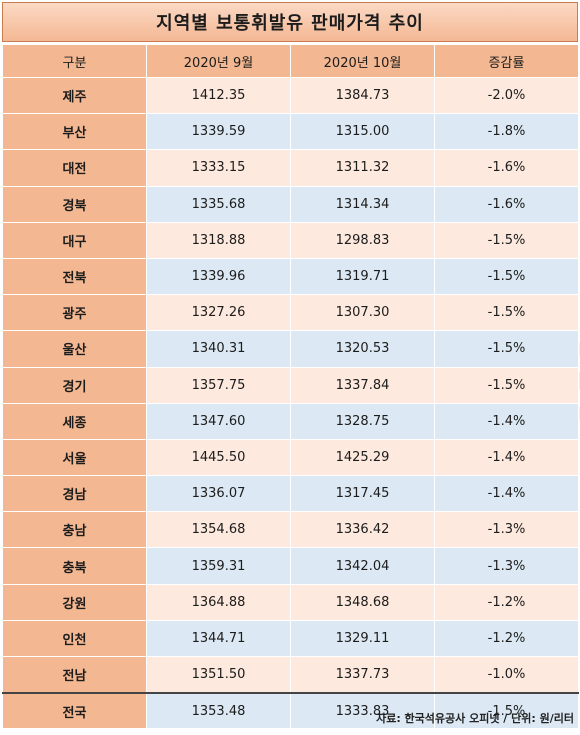 The image size is (580, 735). I want to click on september-price-cell: 1340.31, so click(218, 349).